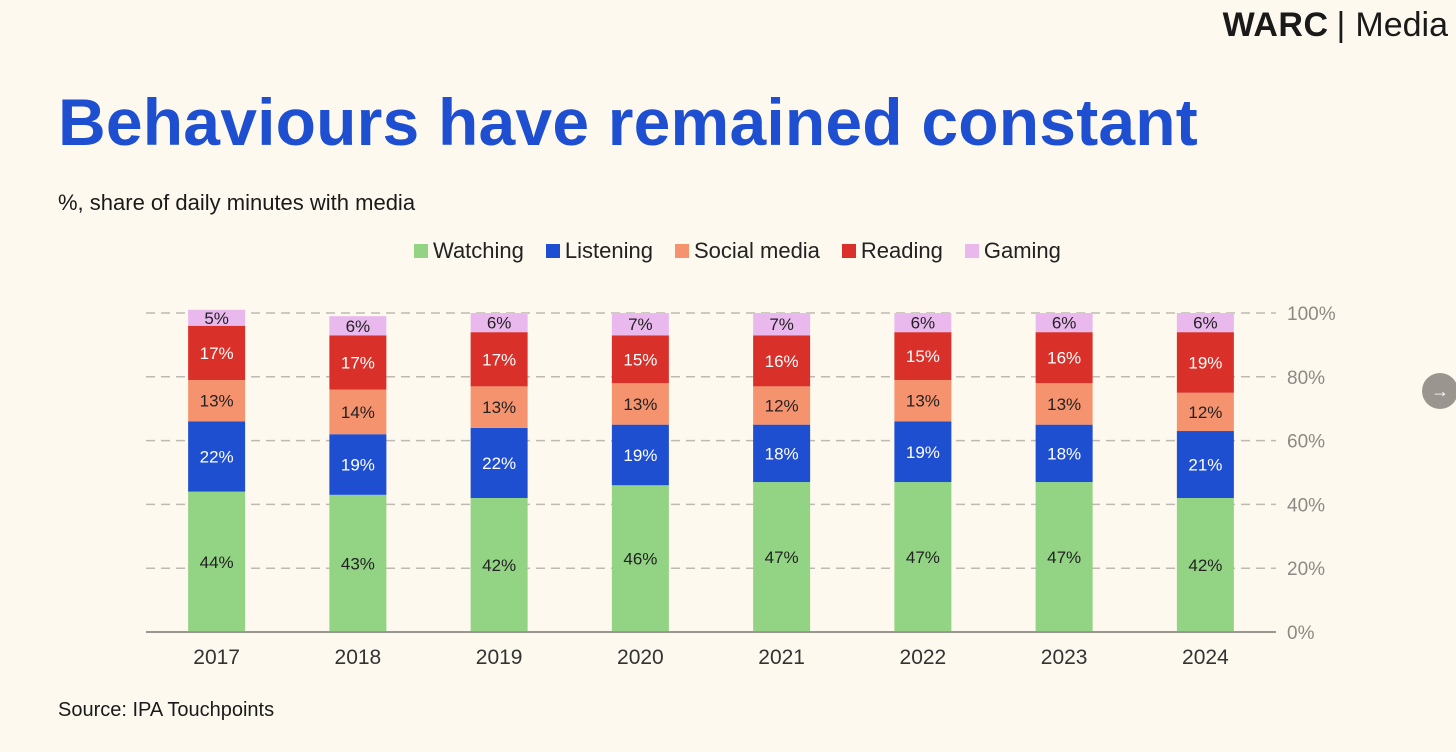 This screenshot has width=1456, height=752. What do you see at coordinates (901, 250) in the screenshot?
I see `legend-label-reading: Reading` at bounding box center [901, 250].